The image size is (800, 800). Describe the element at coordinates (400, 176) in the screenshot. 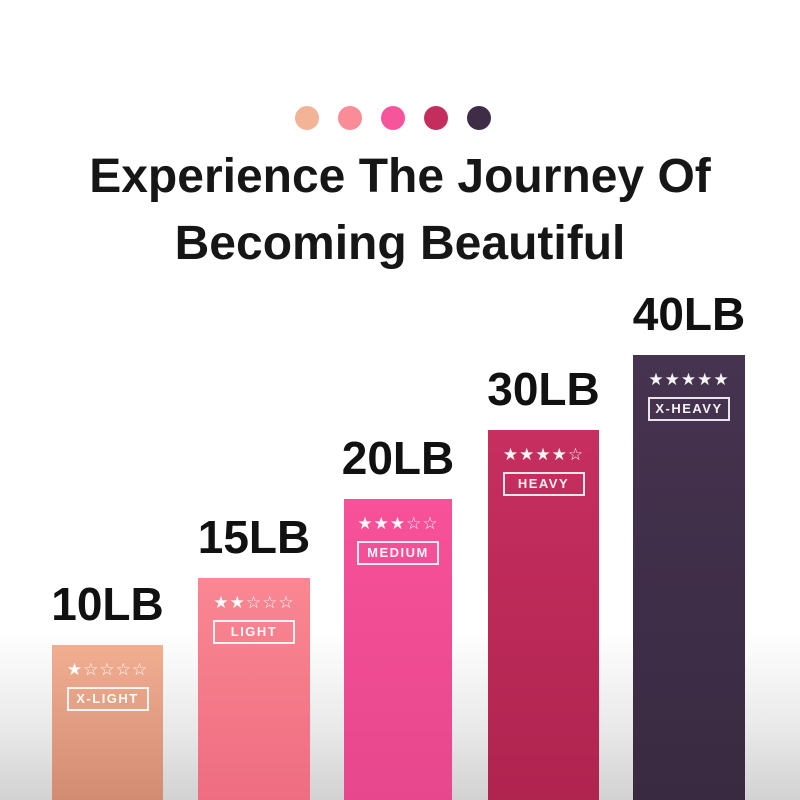

I see `headline-line1: Experience The Journey Of` at that location.